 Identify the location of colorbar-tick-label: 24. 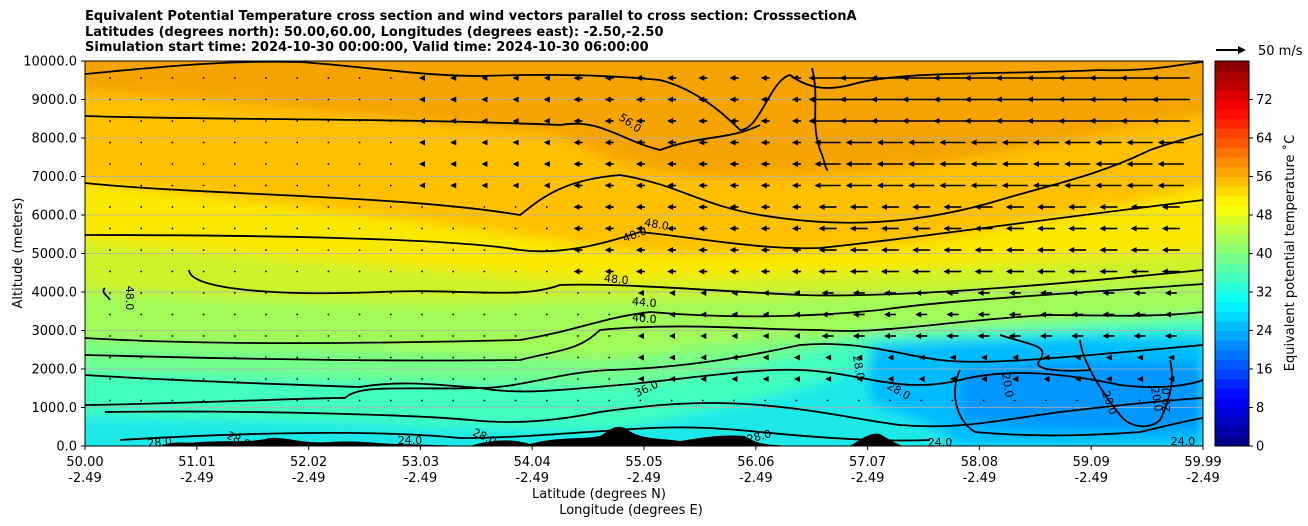
(1264, 331).